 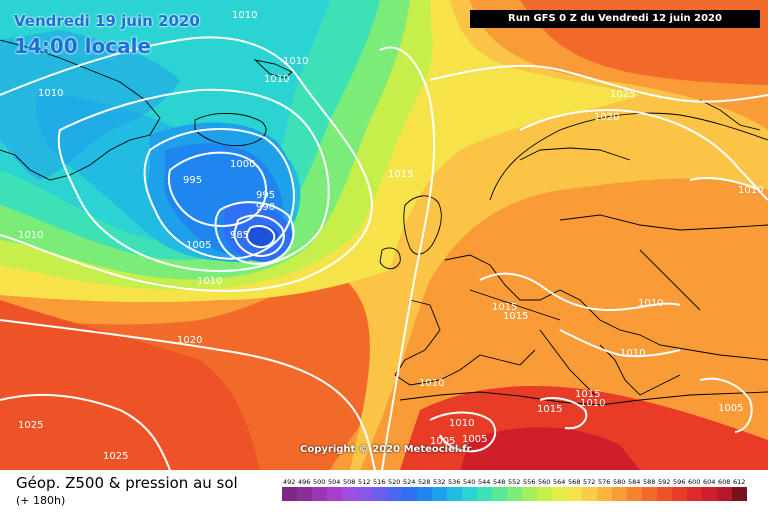 I want to click on scale-tick-label: 528, so click(x=424, y=482).